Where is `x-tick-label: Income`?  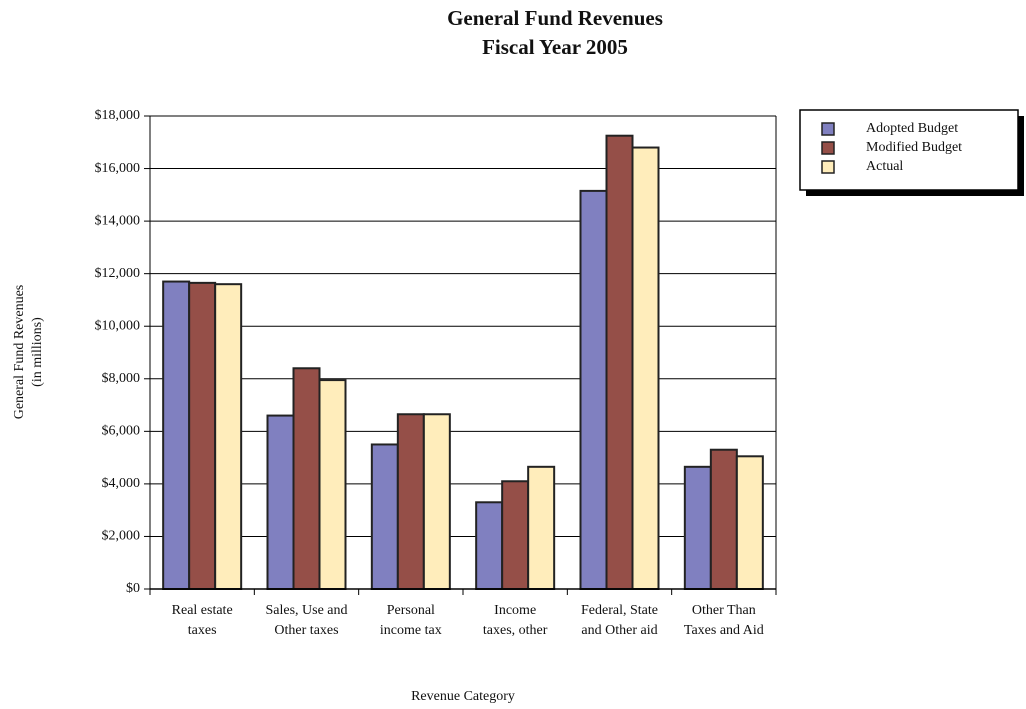
x-tick-label: Income is located at coordinates (515, 610).